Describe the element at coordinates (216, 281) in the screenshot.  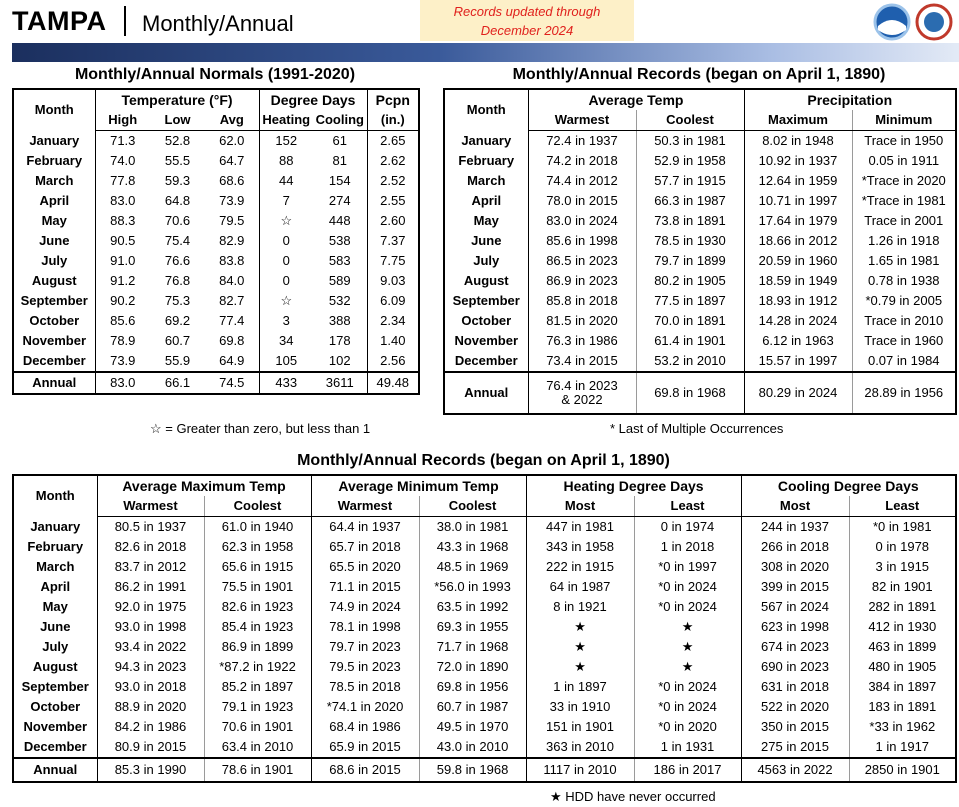
I see `month-row: August 91.2 76.8 84.0 0 589 9.03` at that location.